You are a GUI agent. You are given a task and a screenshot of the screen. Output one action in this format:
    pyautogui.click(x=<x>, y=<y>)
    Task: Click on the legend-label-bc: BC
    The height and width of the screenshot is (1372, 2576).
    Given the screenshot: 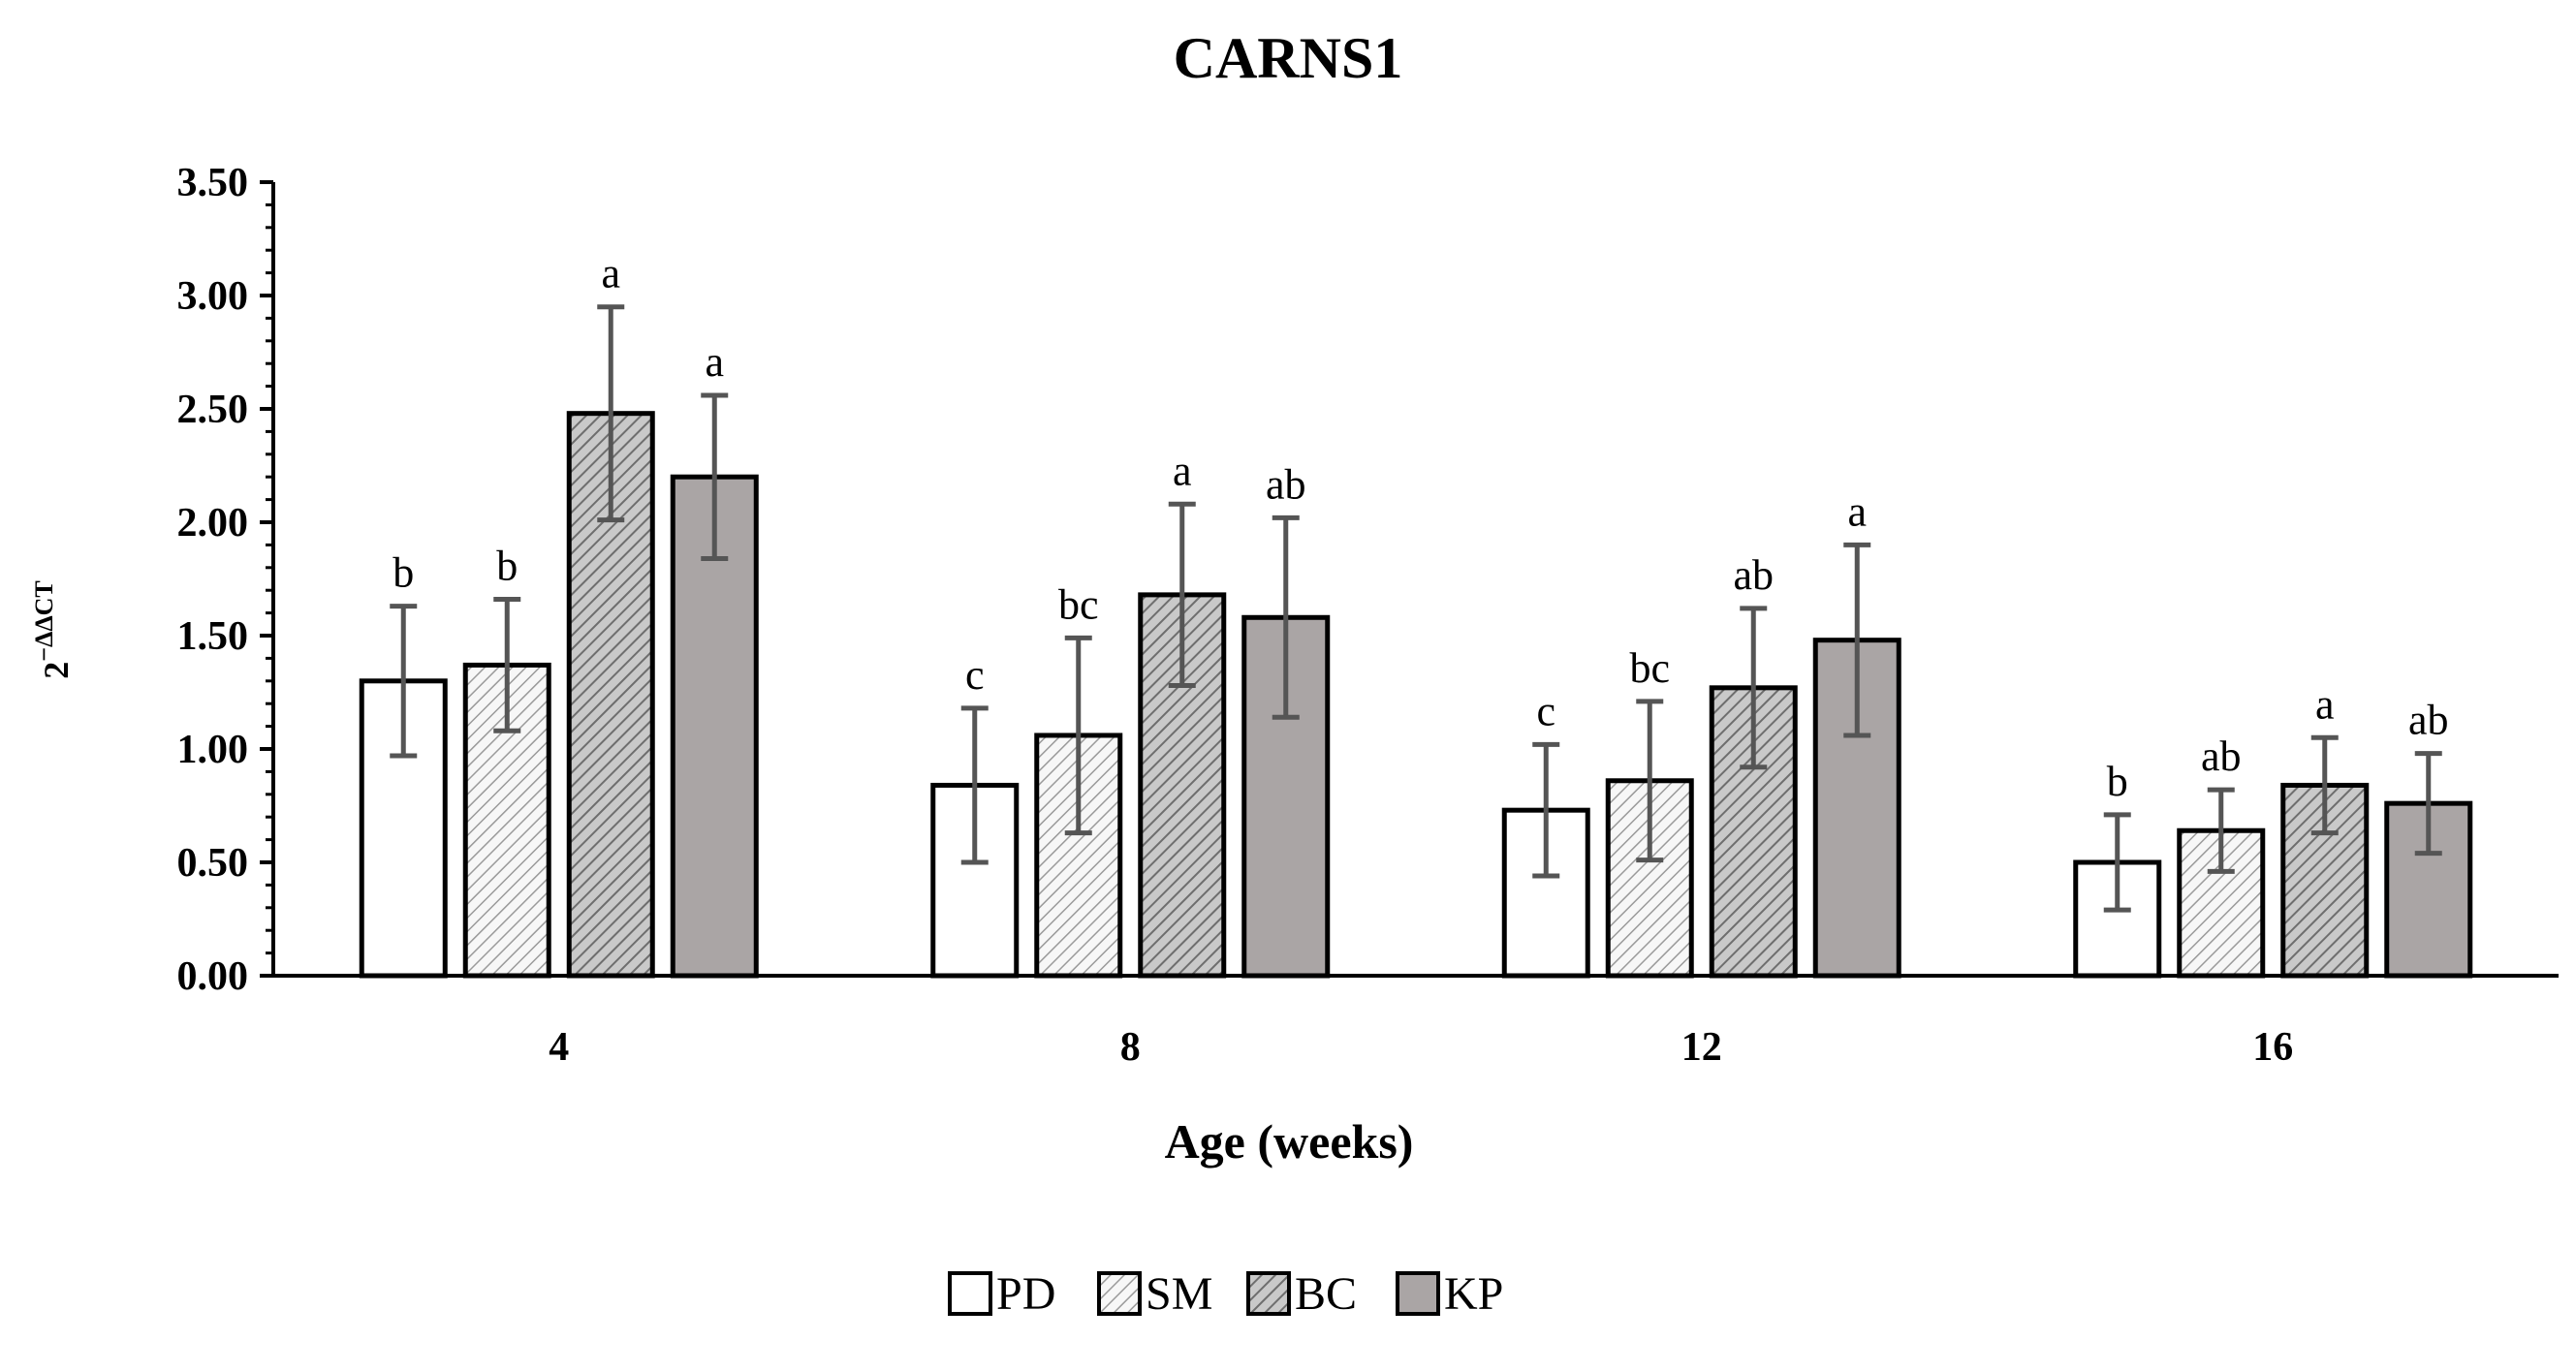 What is the action you would take?
    pyautogui.click(x=1326, y=1294)
    